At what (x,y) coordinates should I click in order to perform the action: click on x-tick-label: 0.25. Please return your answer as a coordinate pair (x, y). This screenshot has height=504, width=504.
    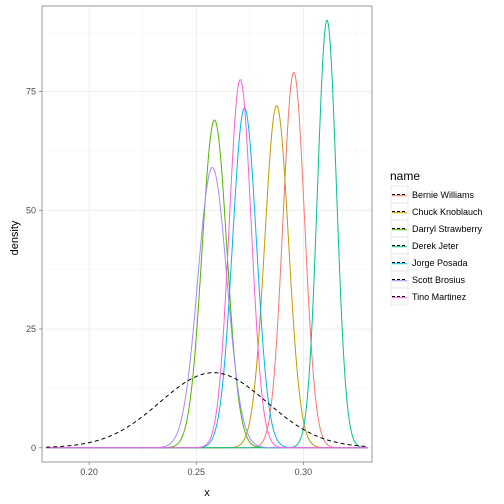
    Looking at the image, I should click on (197, 472).